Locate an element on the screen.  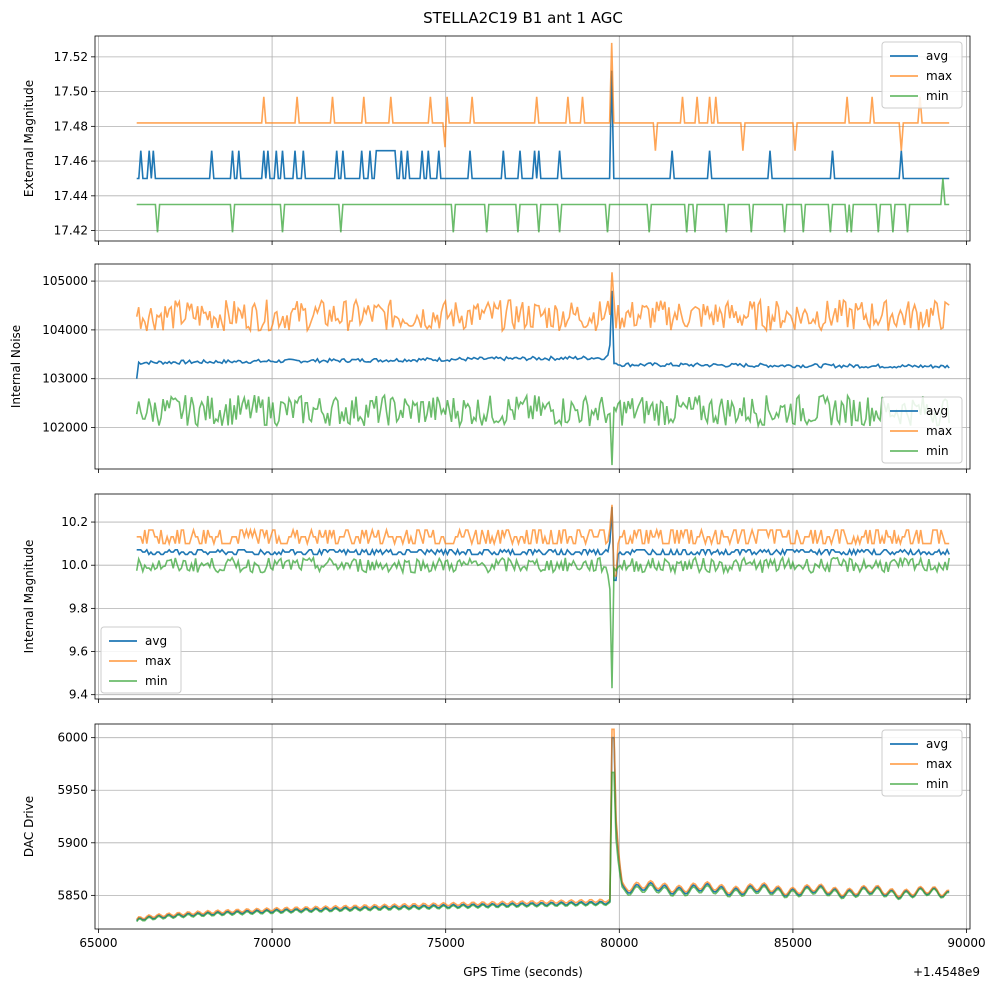
y-tick-label: 105000 is located at coordinates (65, 281).